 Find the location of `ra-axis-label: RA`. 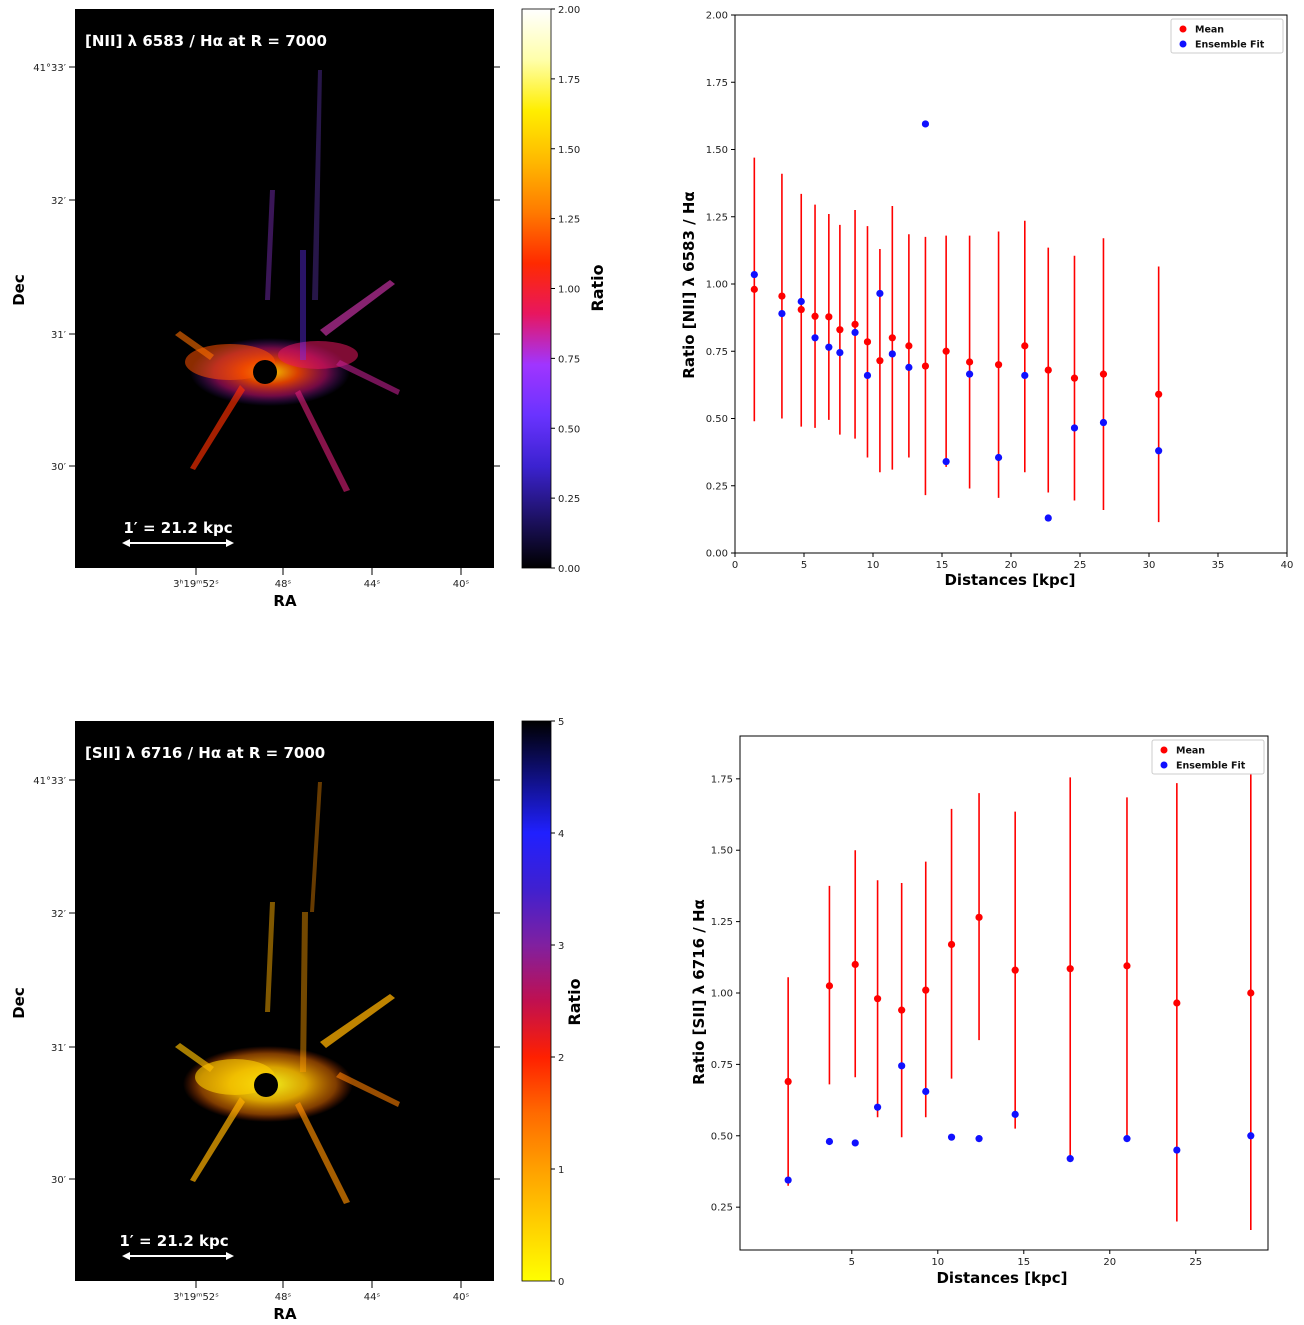

ra-axis-label: RA is located at coordinates (285, 601).